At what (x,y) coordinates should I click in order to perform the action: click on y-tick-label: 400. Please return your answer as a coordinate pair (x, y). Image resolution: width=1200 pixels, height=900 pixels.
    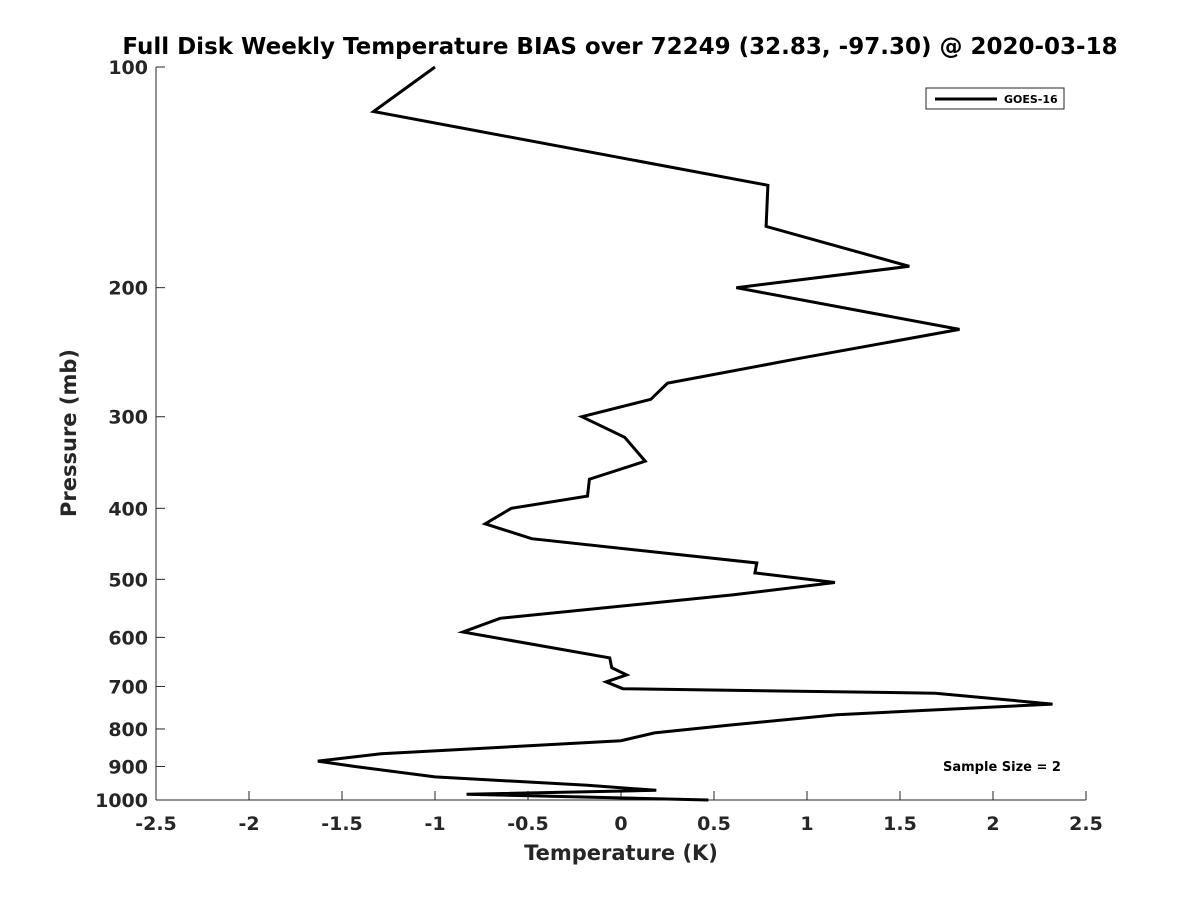
    Looking at the image, I should click on (128, 509).